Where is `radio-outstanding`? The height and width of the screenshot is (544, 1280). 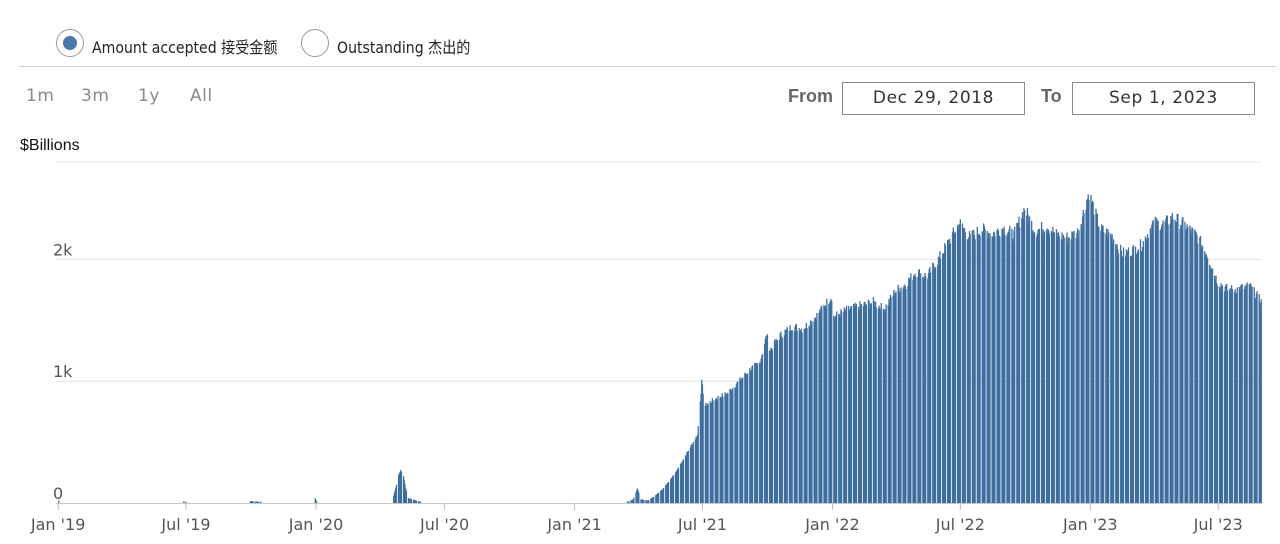 radio-outstanding is located at coordinates (315, 43).